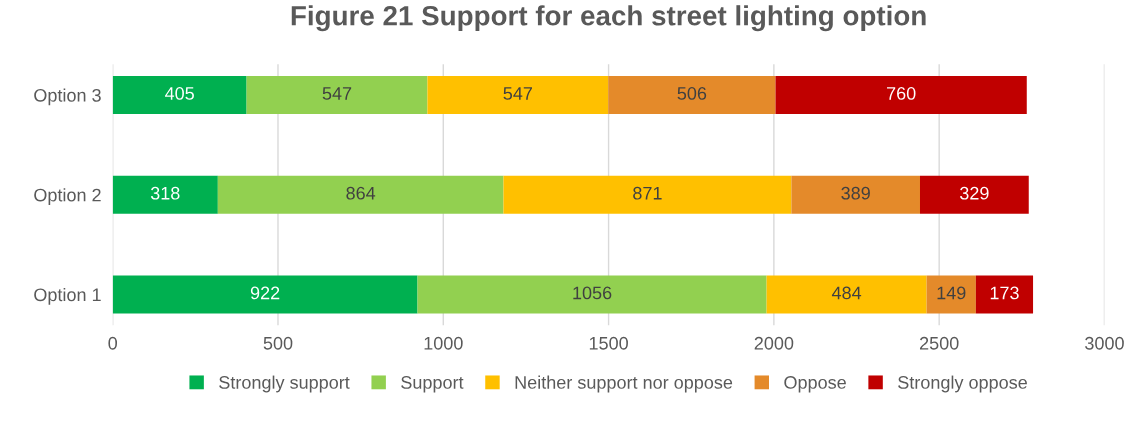 The image size is (1127, 428). What do you see at coordinates (432, 384) in the screenshot?
I see `legend-label: Support` at bounding box center [432, 384].